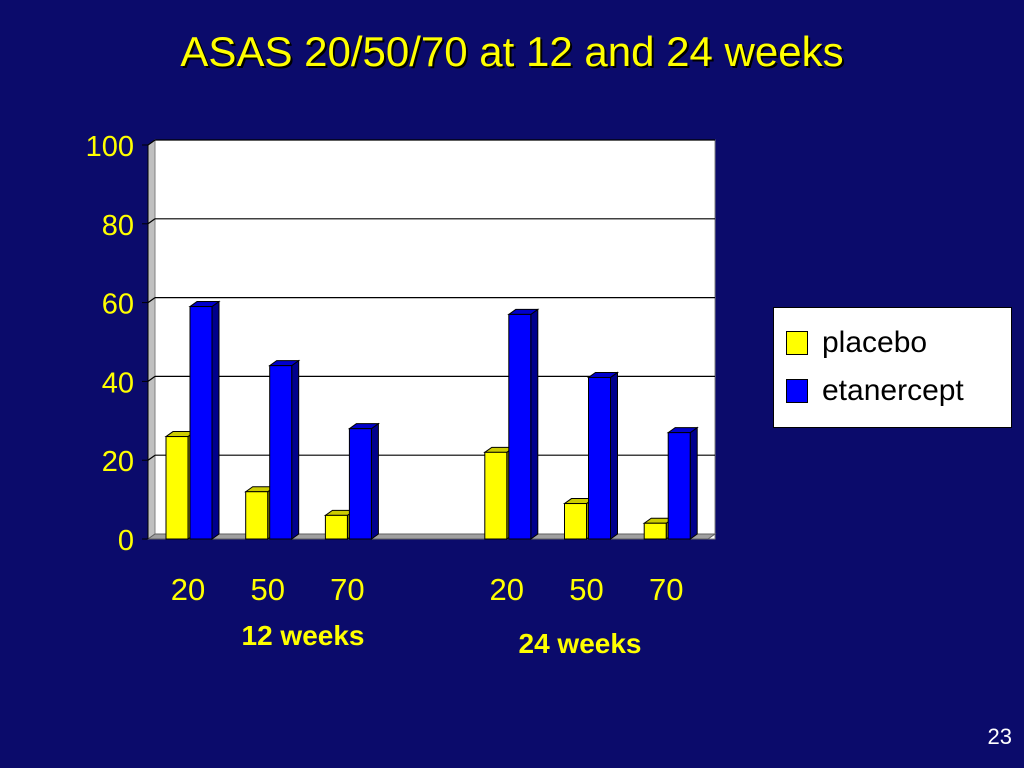  Describe the element at coordinates (892, 367) in the screenshot. I see `legend: placebo etanercept` at that location.